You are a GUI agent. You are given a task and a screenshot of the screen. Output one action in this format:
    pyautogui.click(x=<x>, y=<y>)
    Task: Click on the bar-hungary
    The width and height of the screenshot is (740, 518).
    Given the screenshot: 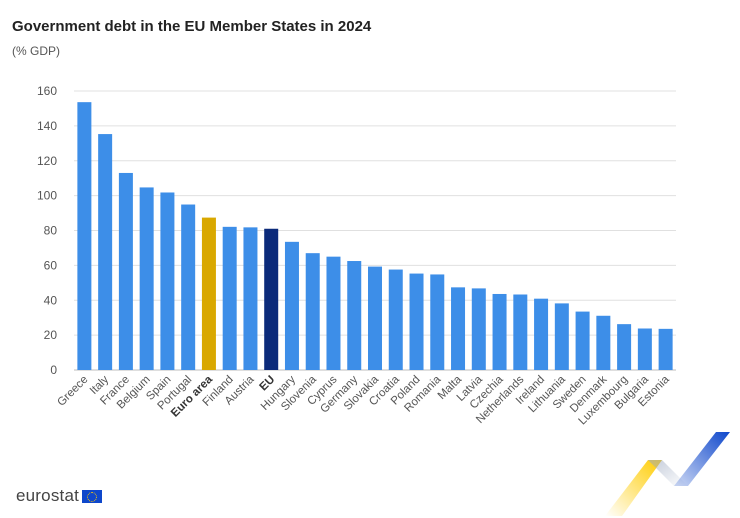 What is the action you would take?
    pyautogui.click(x=291, y=305)
    